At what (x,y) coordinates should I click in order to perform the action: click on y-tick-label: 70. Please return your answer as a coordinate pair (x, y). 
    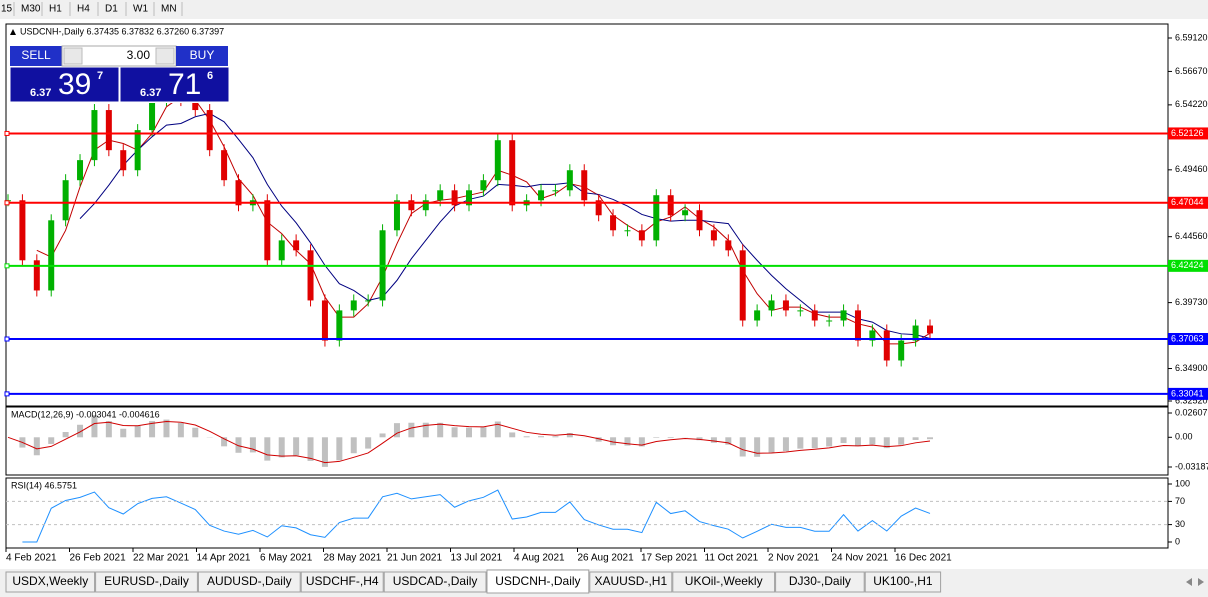
    Looking at the image, I should click on (1180, 501).